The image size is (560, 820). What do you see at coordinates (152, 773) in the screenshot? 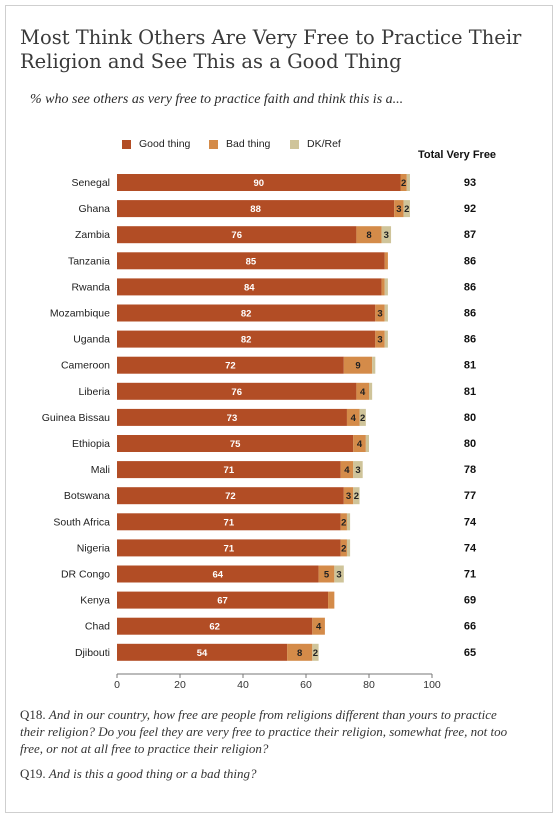
I see `note-q19-text: And is this a good thing or a bad thing?` at bounding box center [152, 773].